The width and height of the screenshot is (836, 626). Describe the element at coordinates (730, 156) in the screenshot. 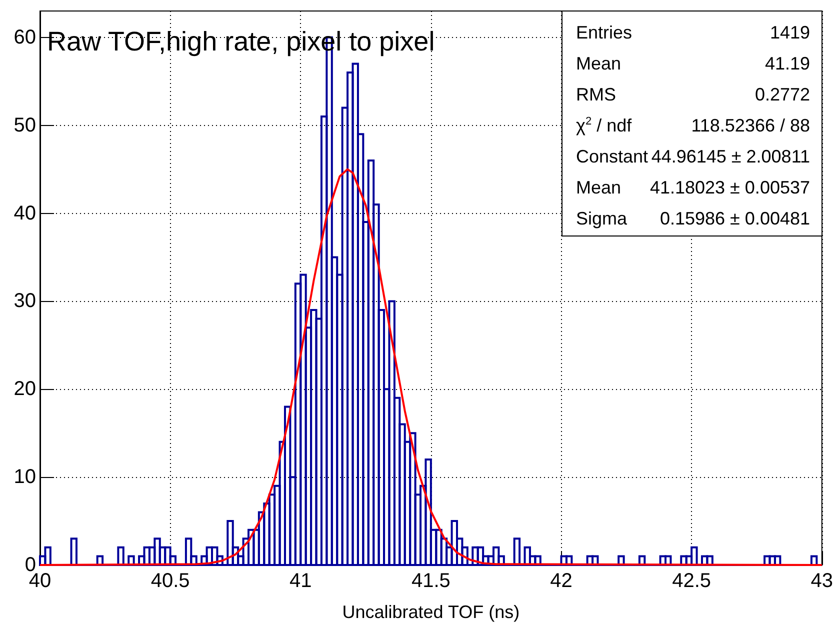

I see `annotation: 44.96145 ± 2.00811` at that location.